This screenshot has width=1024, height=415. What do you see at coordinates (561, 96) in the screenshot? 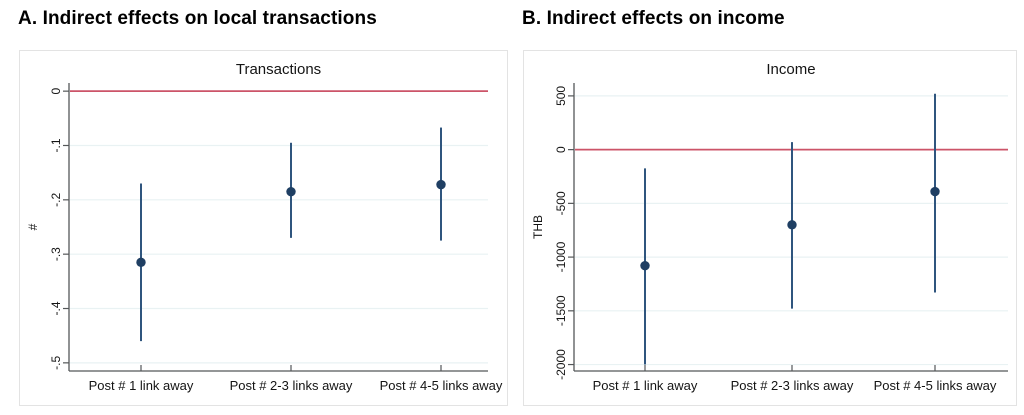
I see `y-tick-label: 500` at bounding box center [561, 96].